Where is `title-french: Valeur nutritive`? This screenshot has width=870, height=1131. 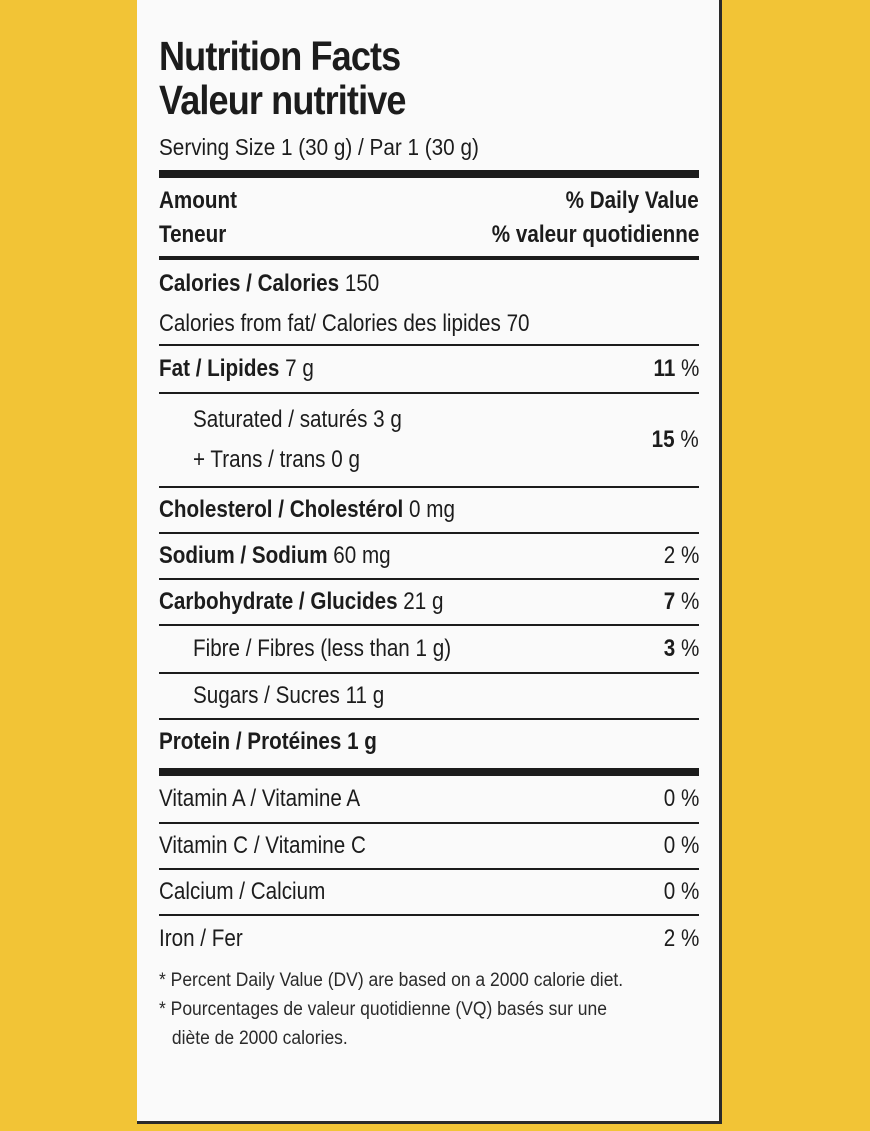
title-french: Valeur nutritive is located at coordinates (282, 100).